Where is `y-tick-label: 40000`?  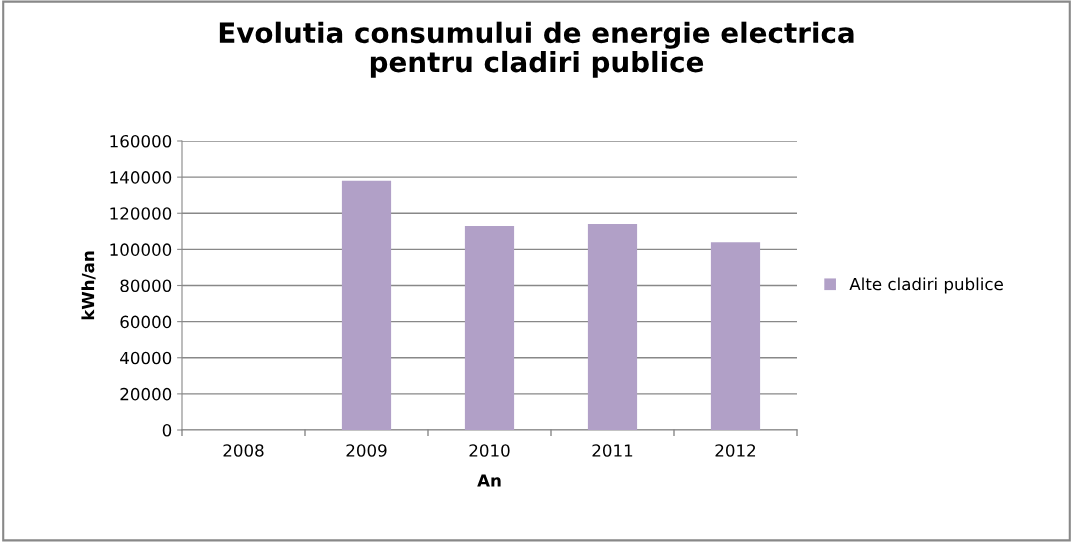 y-tick-label: 40000 is located at coordinates (146, 358).